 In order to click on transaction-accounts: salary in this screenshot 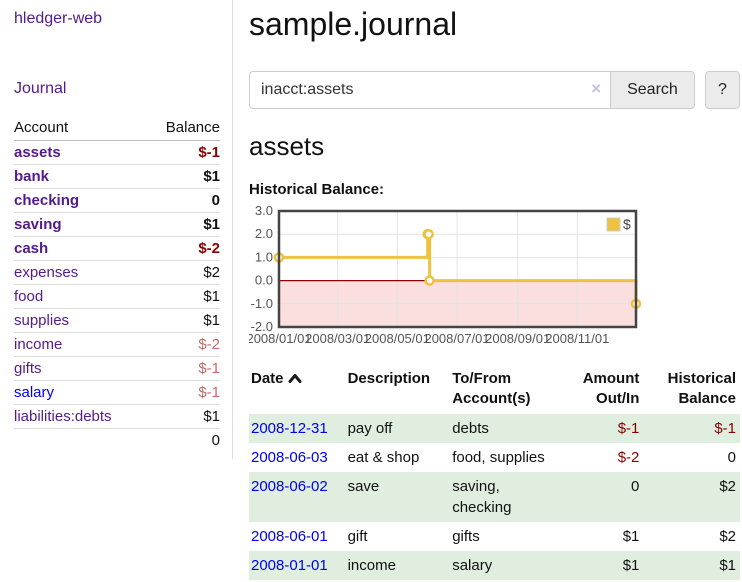, I will do `click(504, 565)`.